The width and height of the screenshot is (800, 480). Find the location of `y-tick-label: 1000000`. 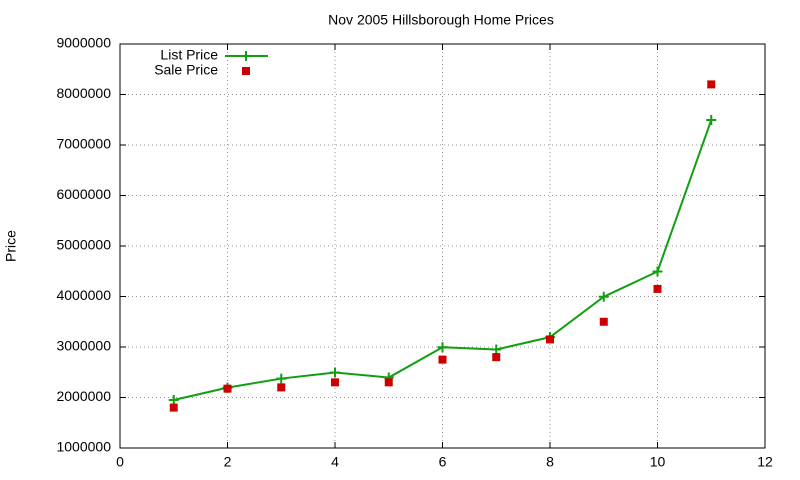

y-tick-label: 1000000 is located at coordinates (83, 447).